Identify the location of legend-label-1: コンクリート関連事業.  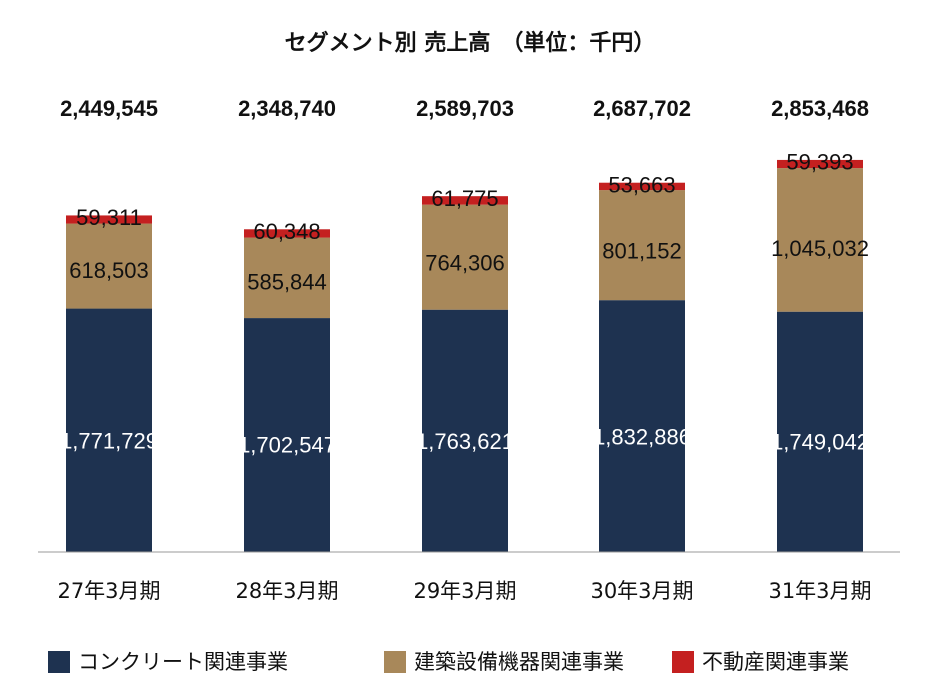
(183, 662).